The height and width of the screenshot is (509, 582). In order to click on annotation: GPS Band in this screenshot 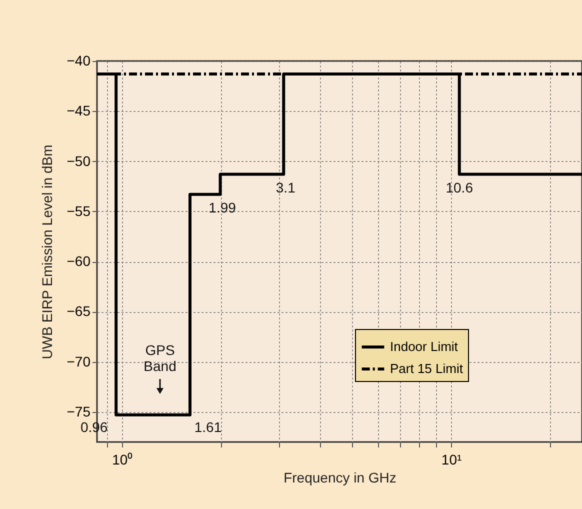, I will do `click(160, 358)`.